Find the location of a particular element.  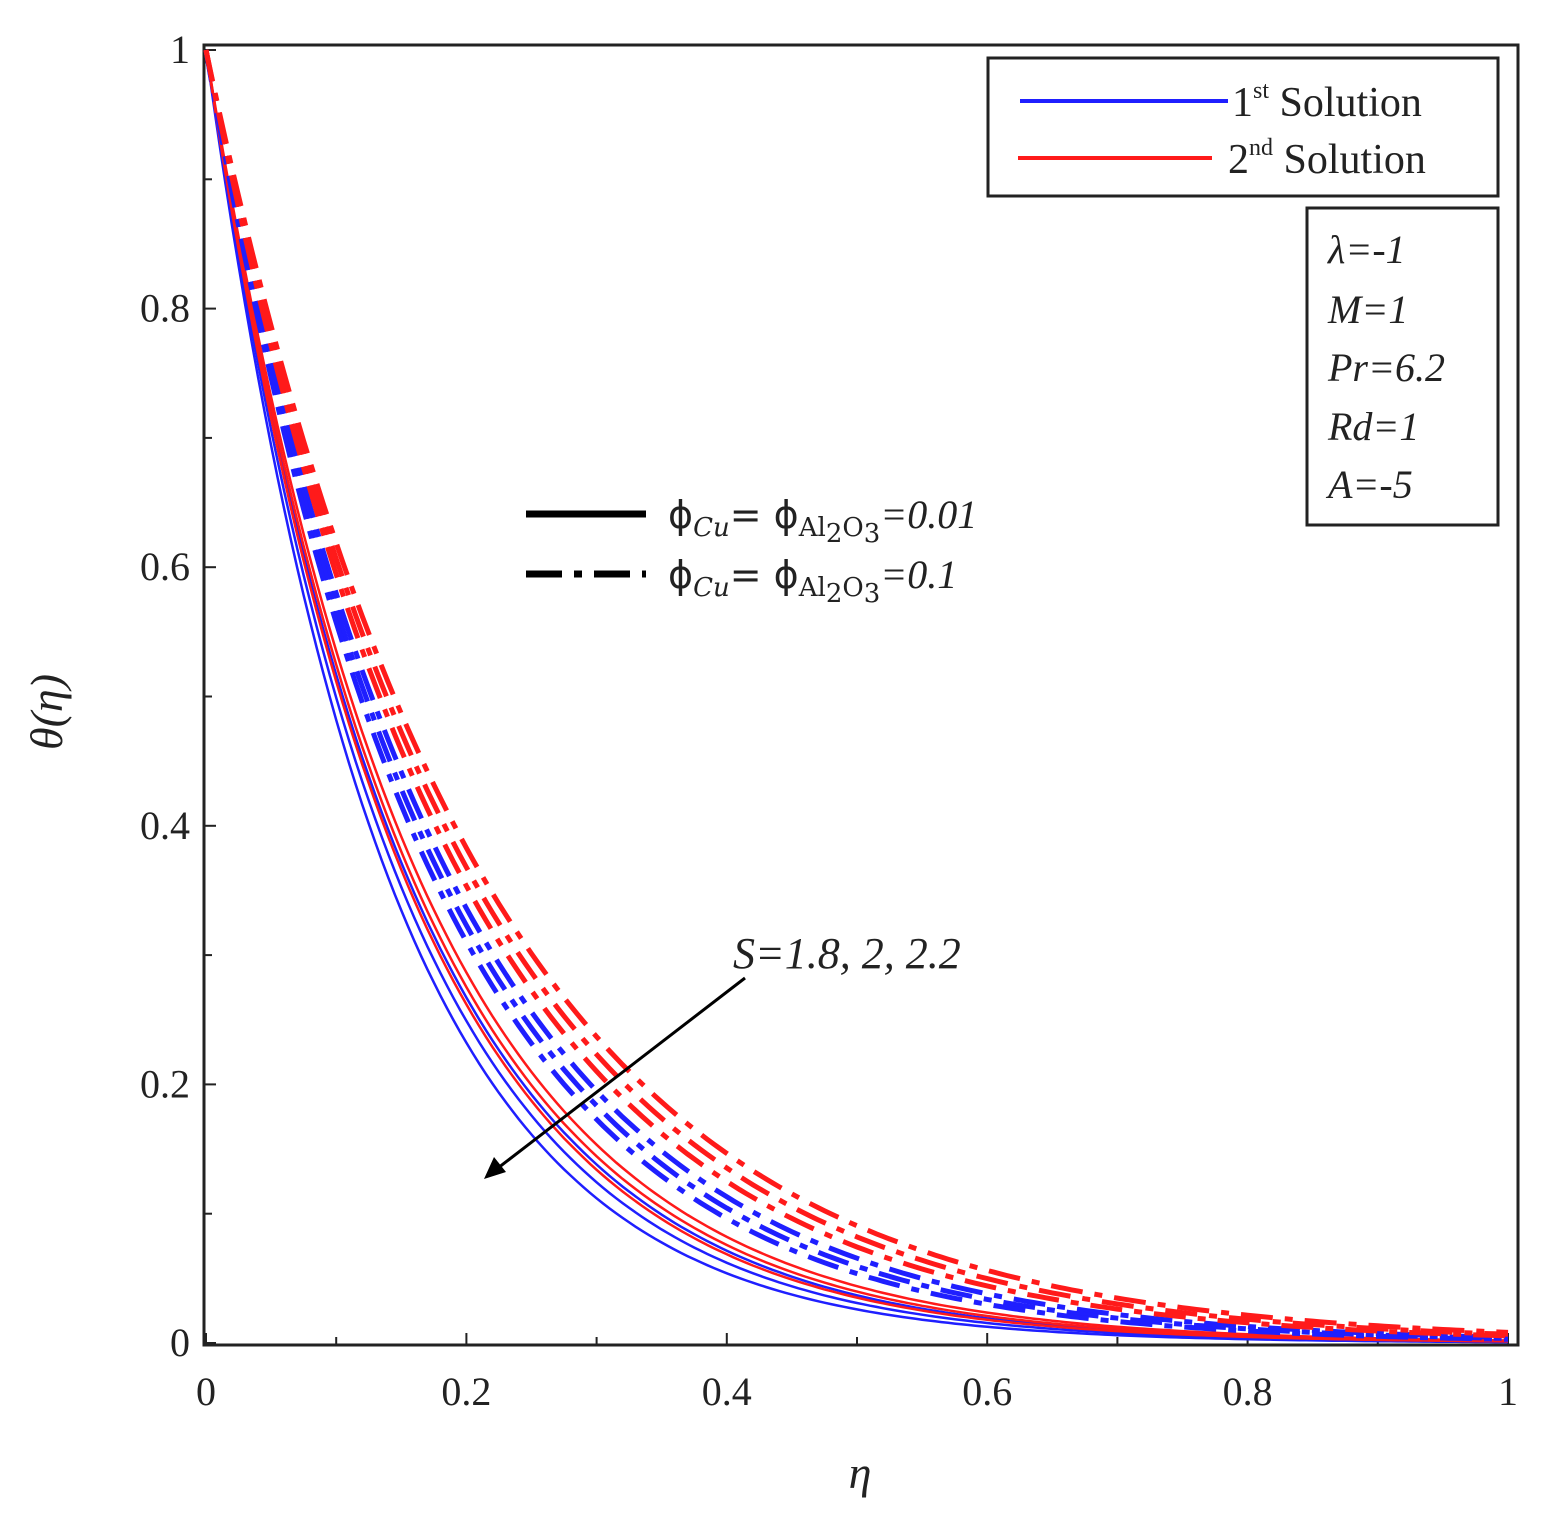

arrow-head-icon is located at coordinates (495, 1168).